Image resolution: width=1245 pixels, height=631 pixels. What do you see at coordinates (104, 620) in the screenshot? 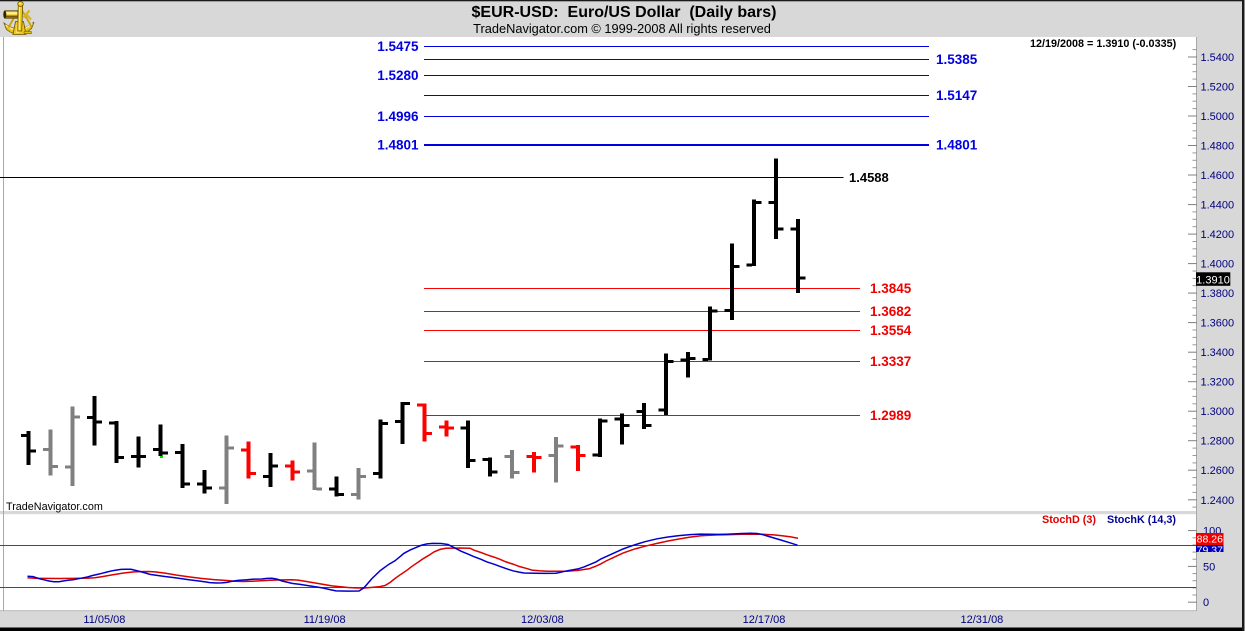
I see `svg-text: 11/05/08` at bounding box center [104, 620].